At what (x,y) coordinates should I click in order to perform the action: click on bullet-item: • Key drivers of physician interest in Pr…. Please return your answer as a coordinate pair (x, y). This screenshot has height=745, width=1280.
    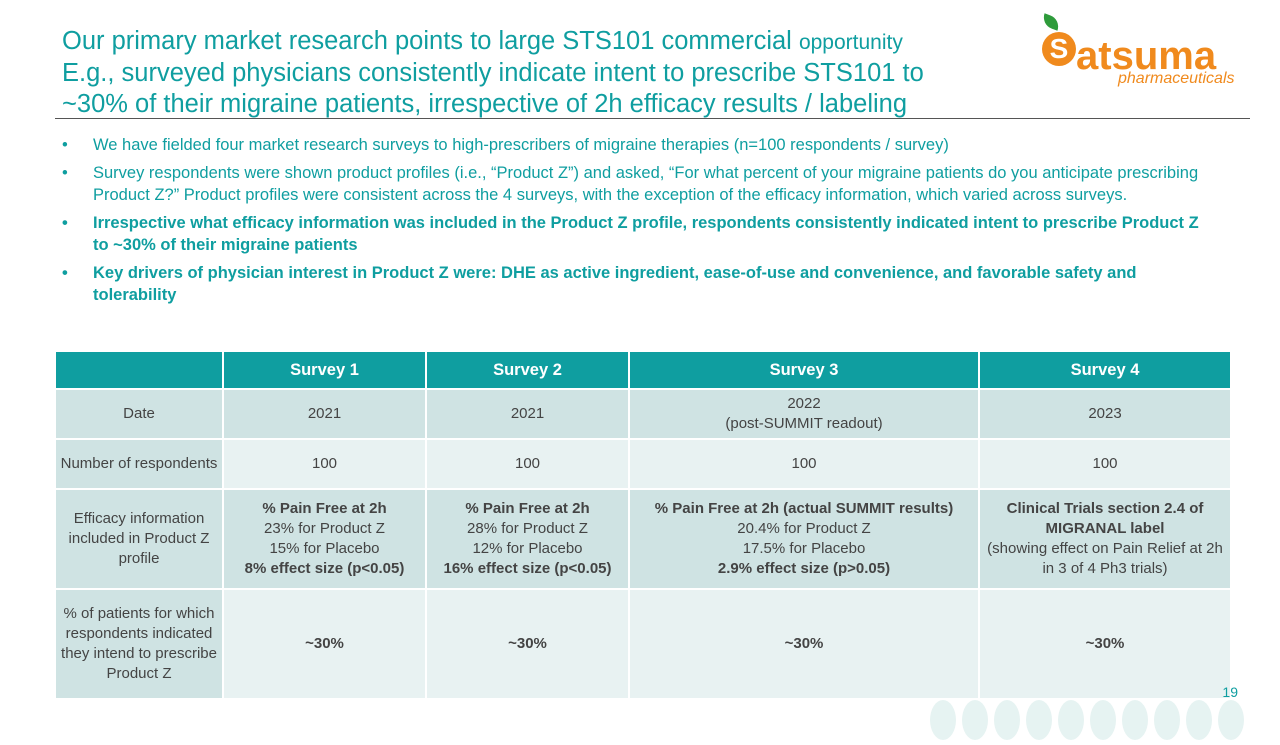
    Looking at the image, I should click on (599, 284).